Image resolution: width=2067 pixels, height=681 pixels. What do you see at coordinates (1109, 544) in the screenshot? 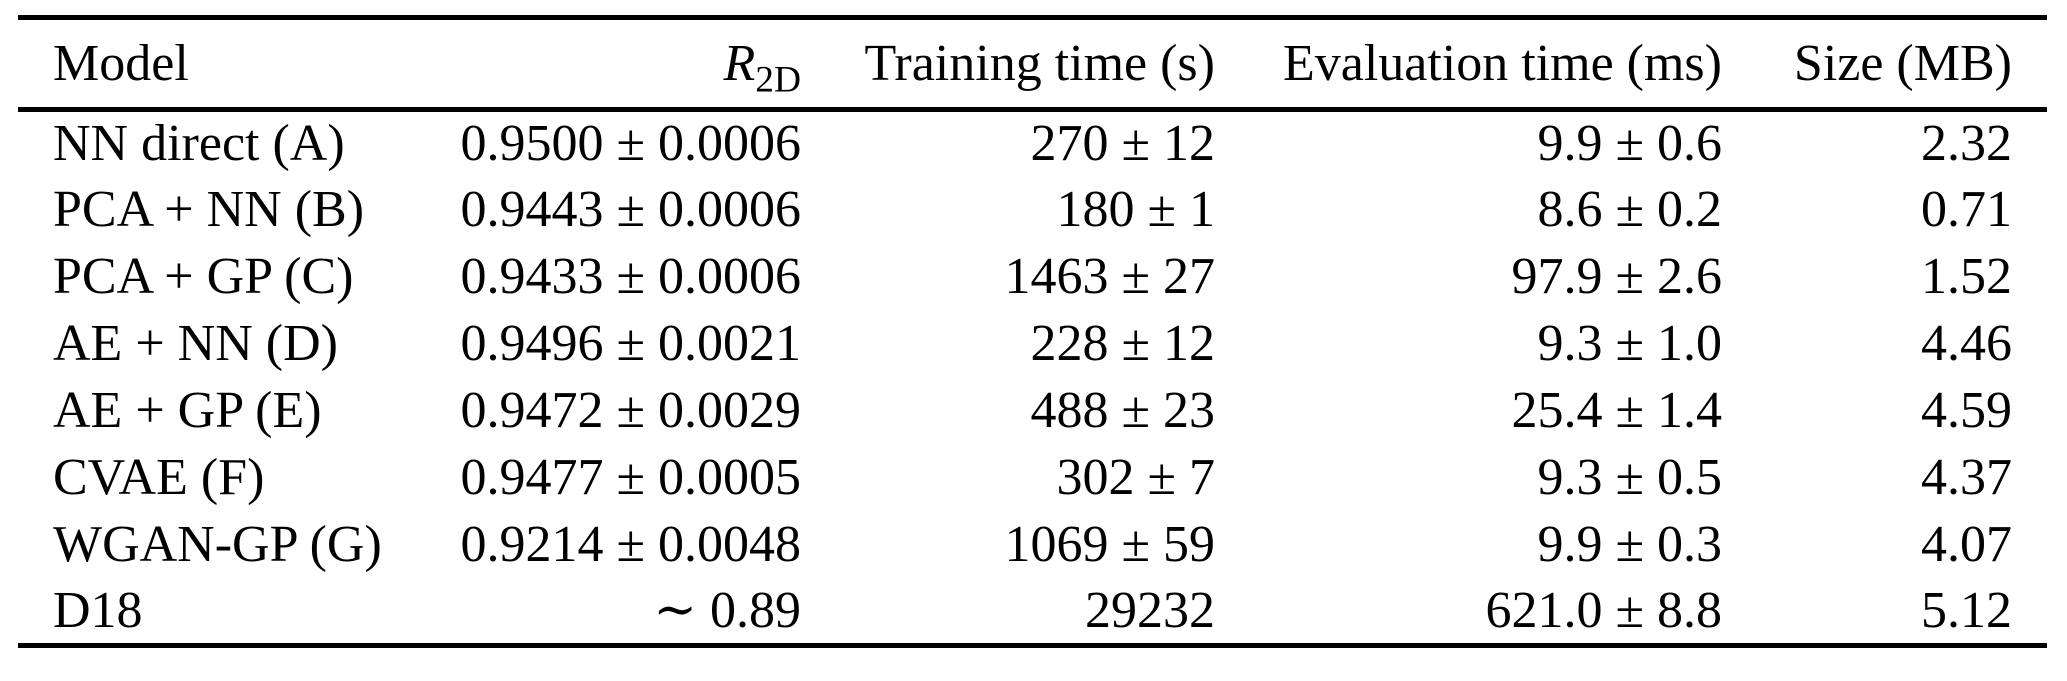
I see `cell-training-time: 1069 ± 59` at bounding box center [1109, 544].